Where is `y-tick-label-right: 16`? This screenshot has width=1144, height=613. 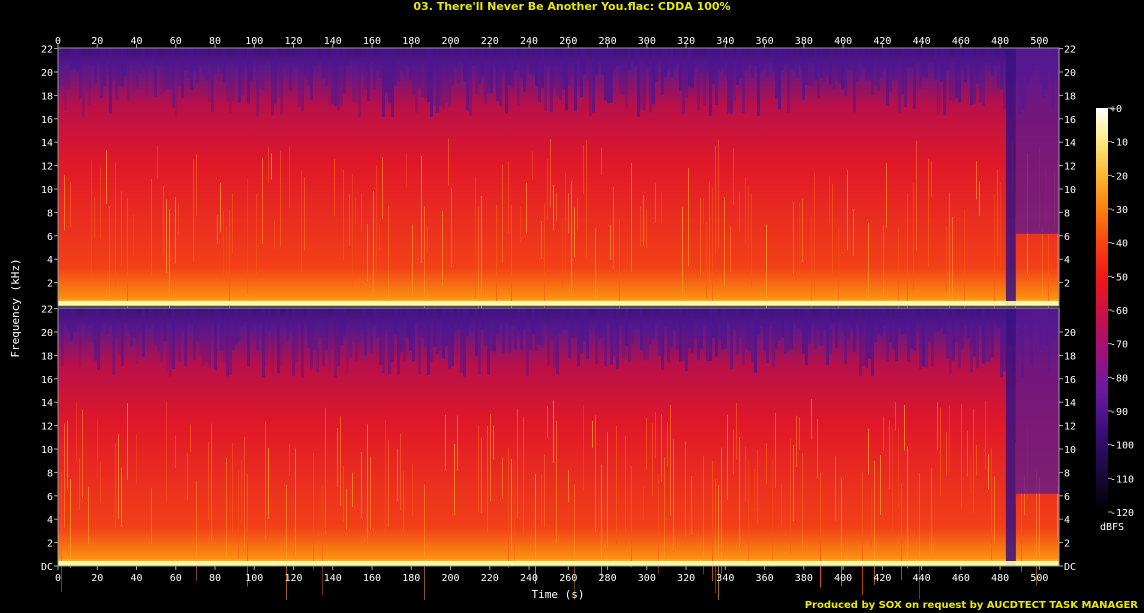
y-tick-label-right: 16 is located at coordinates (1070, 380).